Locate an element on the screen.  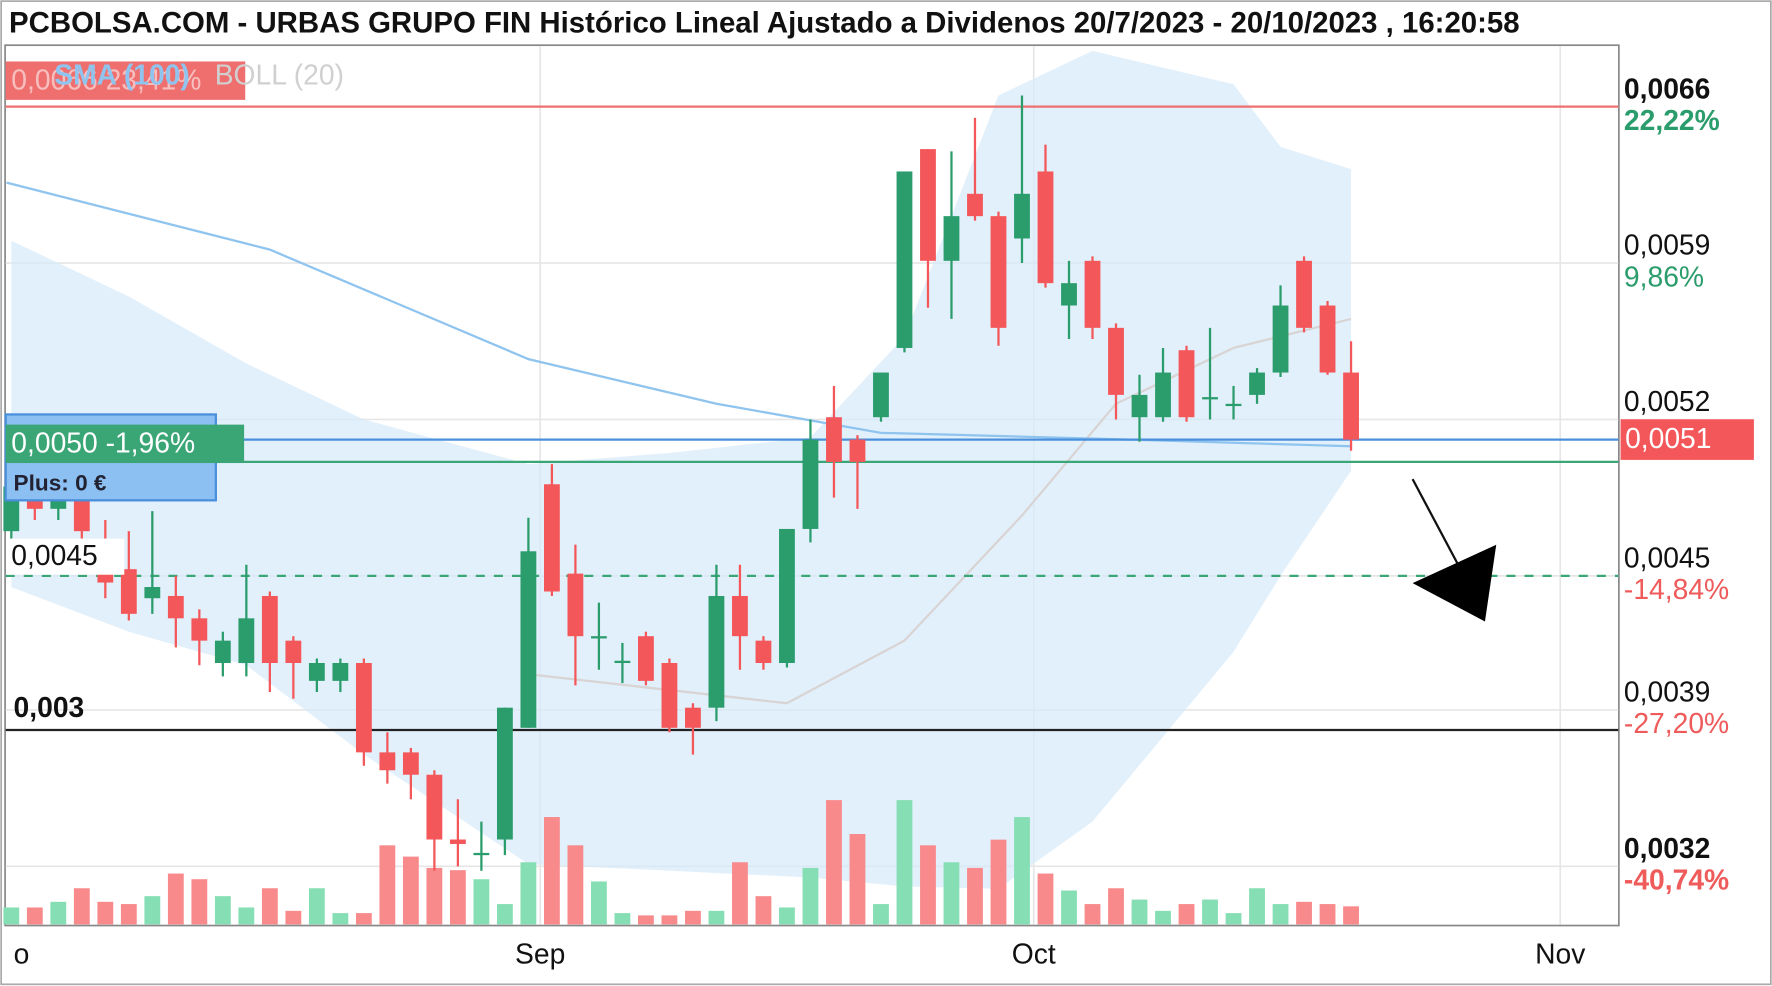
trend-arrow is located at coordinates (1454, 550).